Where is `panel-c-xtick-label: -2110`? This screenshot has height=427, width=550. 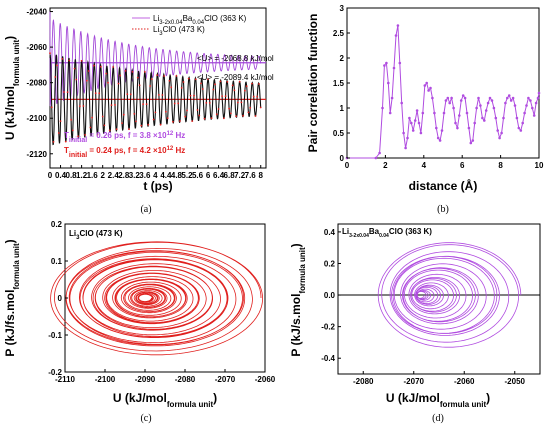
panel-c-xtick-label: -2110 is located at coordinates (65, 379).